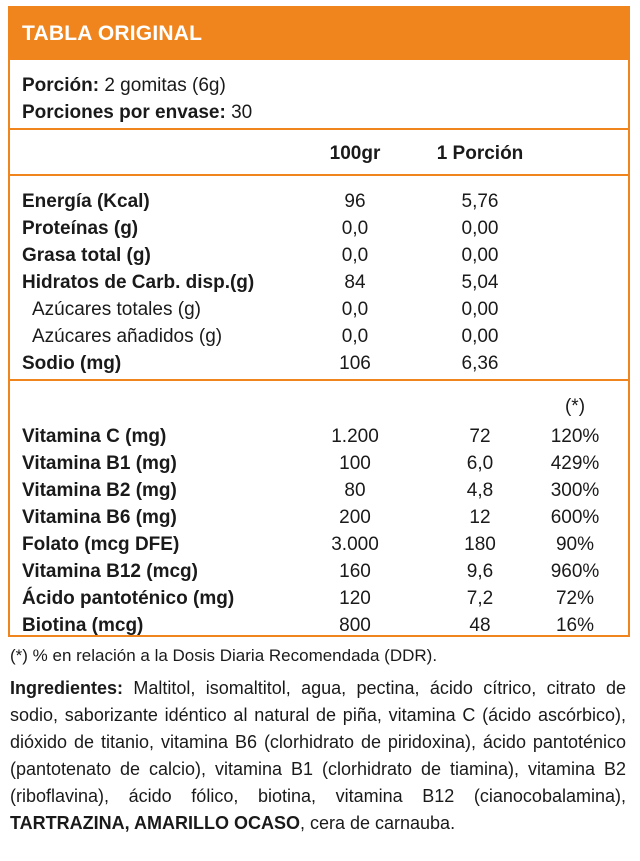  What do you see at coordinates (67, 688) in the screenshot?
I see `ingredients-label: Ingredientes:` at bounding box center [67, 688].